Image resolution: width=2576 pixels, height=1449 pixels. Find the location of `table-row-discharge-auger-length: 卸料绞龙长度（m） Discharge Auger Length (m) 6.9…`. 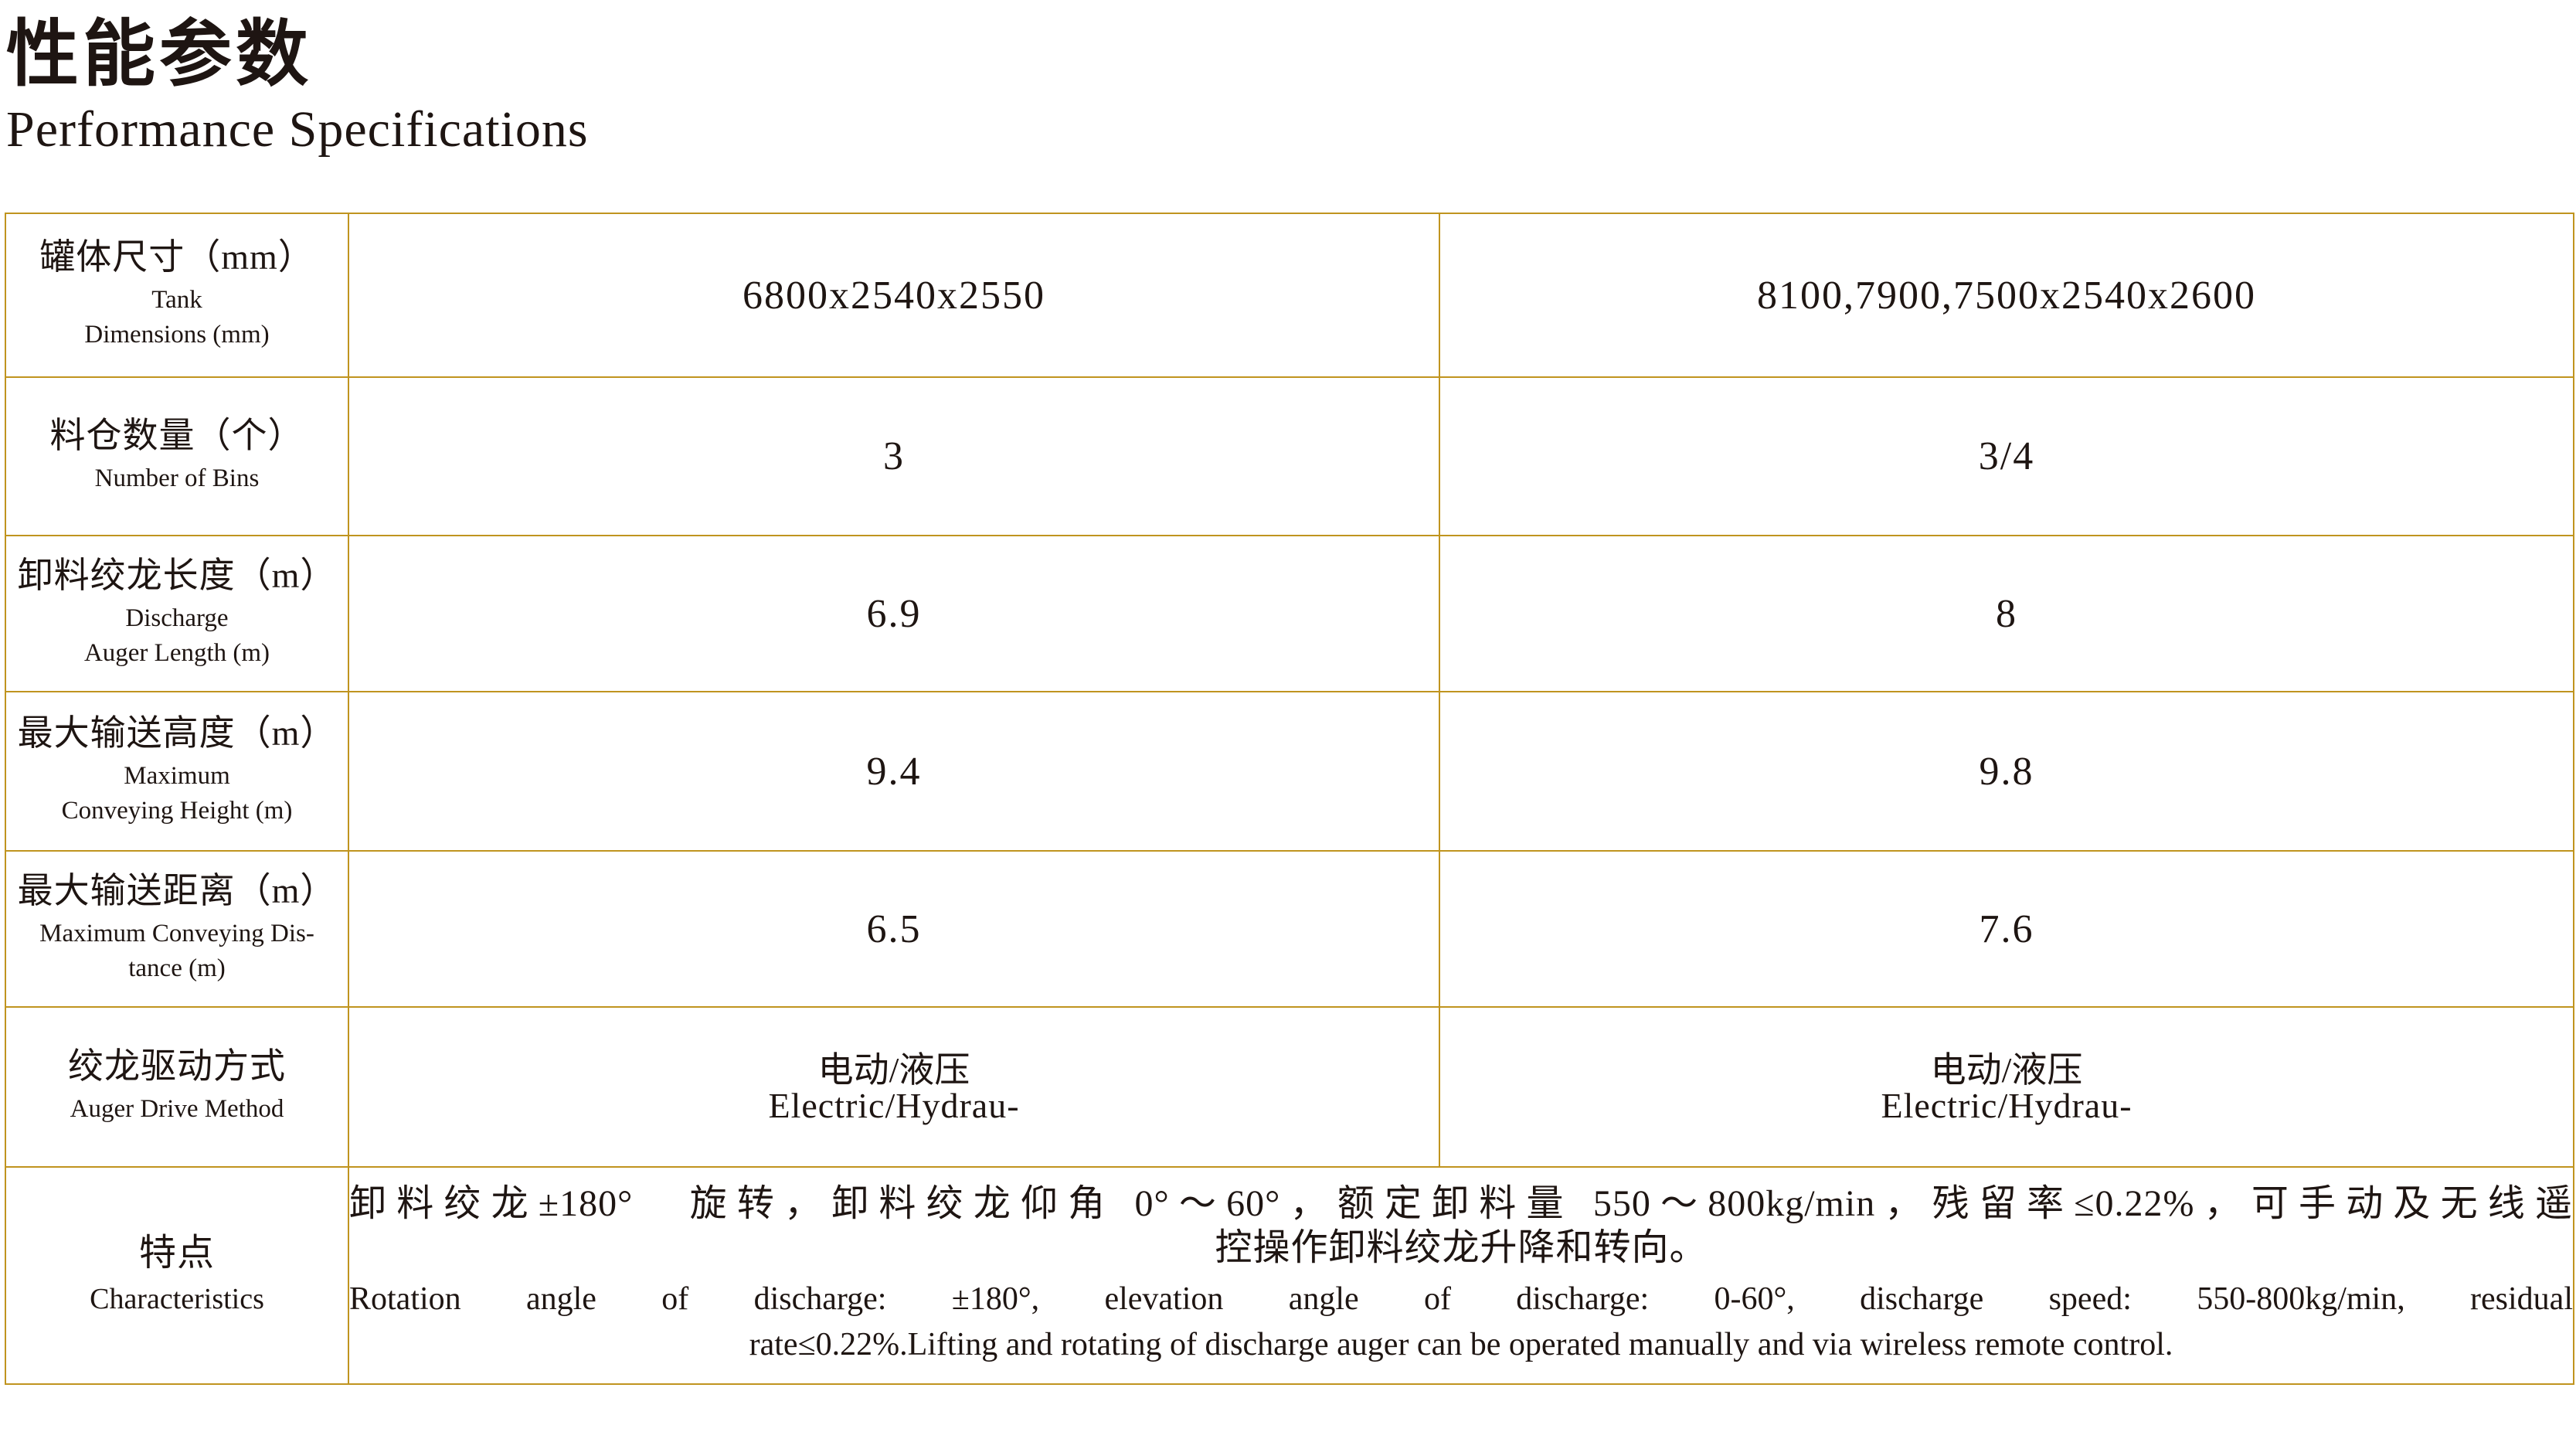

table-row-discharge-auger-length: 卸料绞龙长度（m） Discharge Auger Length (m) 6.9… is located at coordinates (1289, 613).